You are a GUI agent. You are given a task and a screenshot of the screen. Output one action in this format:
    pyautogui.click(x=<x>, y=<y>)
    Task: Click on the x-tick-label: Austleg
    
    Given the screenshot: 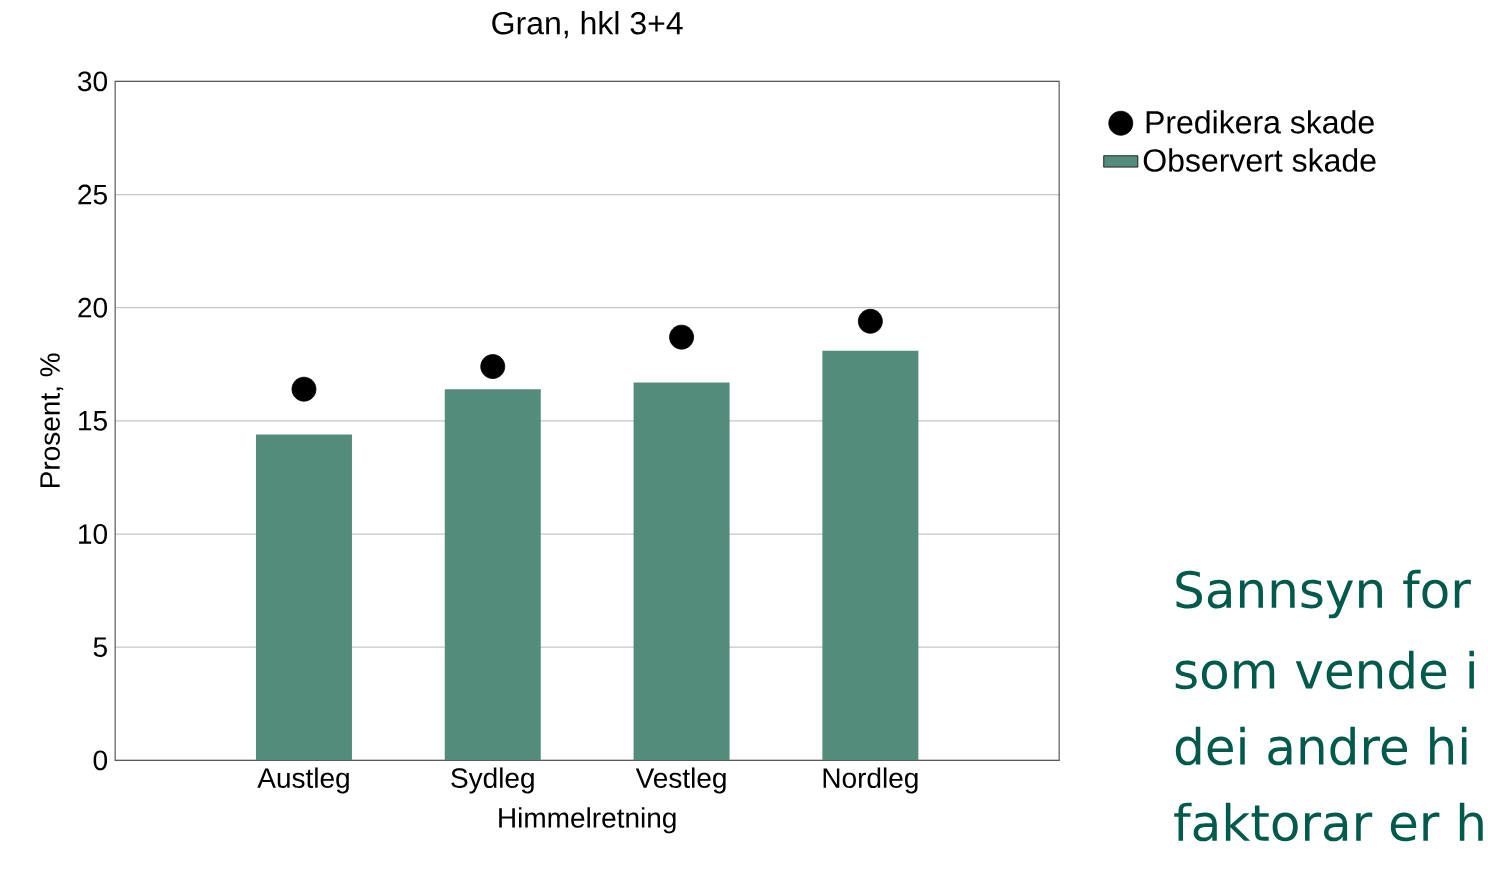 What is the action you would take?
    pyautogui.click(x=303, y=780)
    